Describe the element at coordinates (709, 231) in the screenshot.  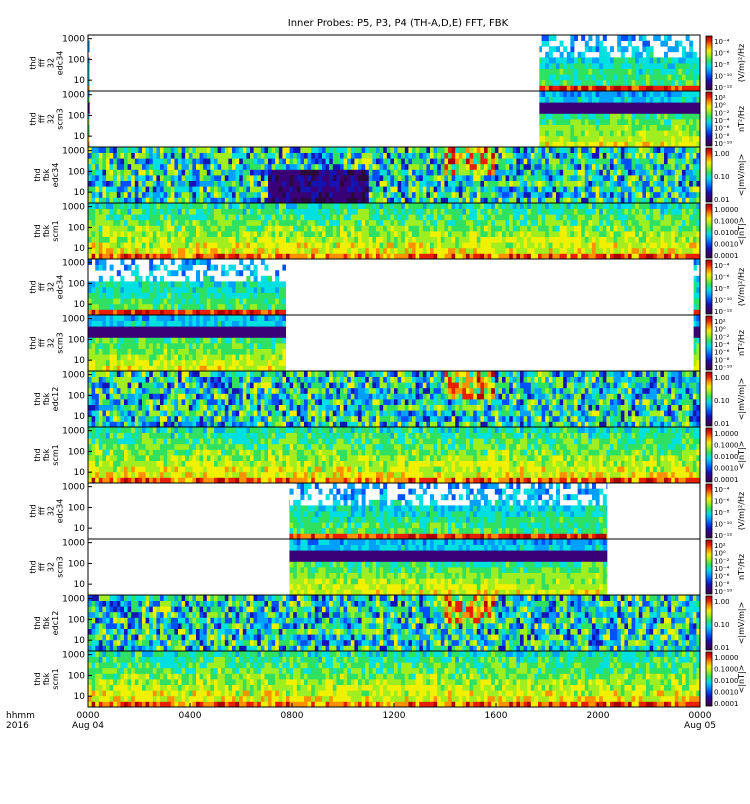
I see `colorbar` at that location.